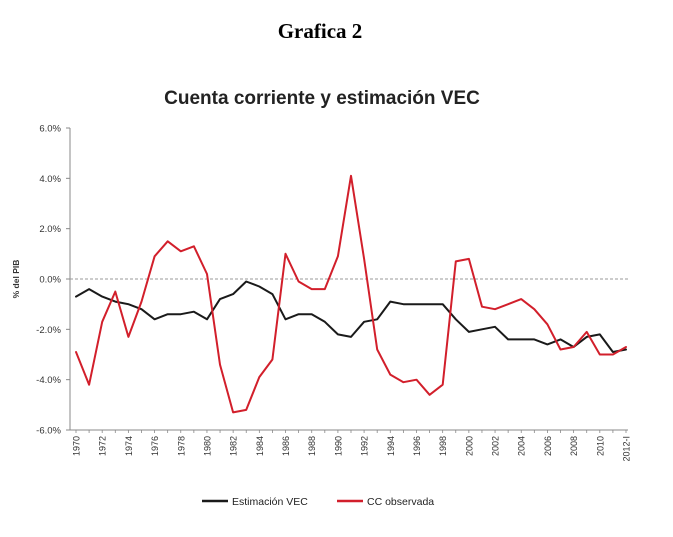  Describe the element at coordinates (574, 446) in the screenshot. I see `x-tick-label: 2008` at that location.